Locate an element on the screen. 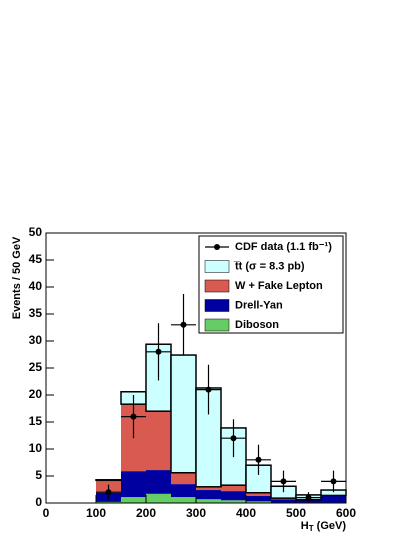 The height and width of the screenshot is (537, 415). x-axis-label: HT (GeV) is located at coordinates (324, 526).